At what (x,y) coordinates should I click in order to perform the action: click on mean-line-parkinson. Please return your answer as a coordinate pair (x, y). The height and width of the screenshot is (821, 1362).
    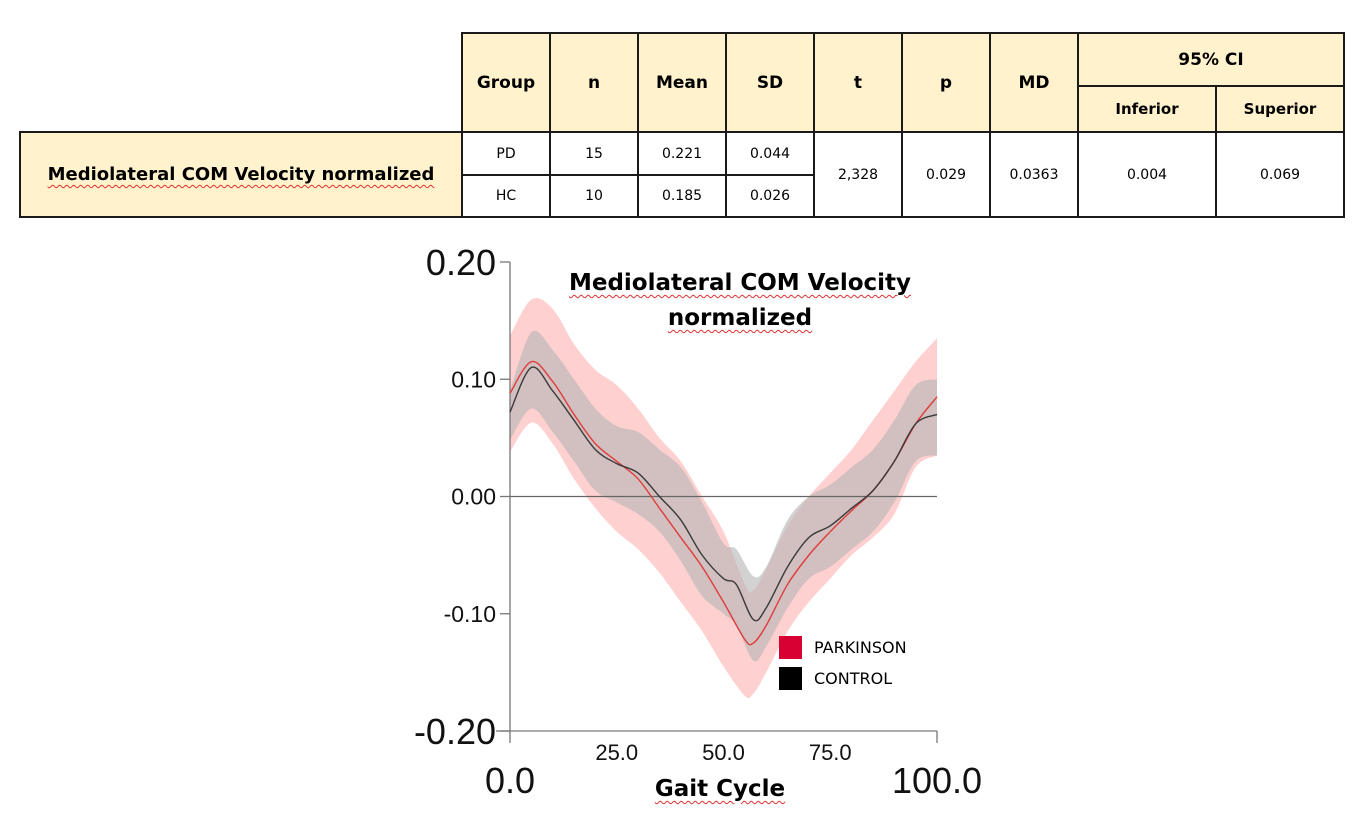
    Looking at the image, I should click on (723, 503).